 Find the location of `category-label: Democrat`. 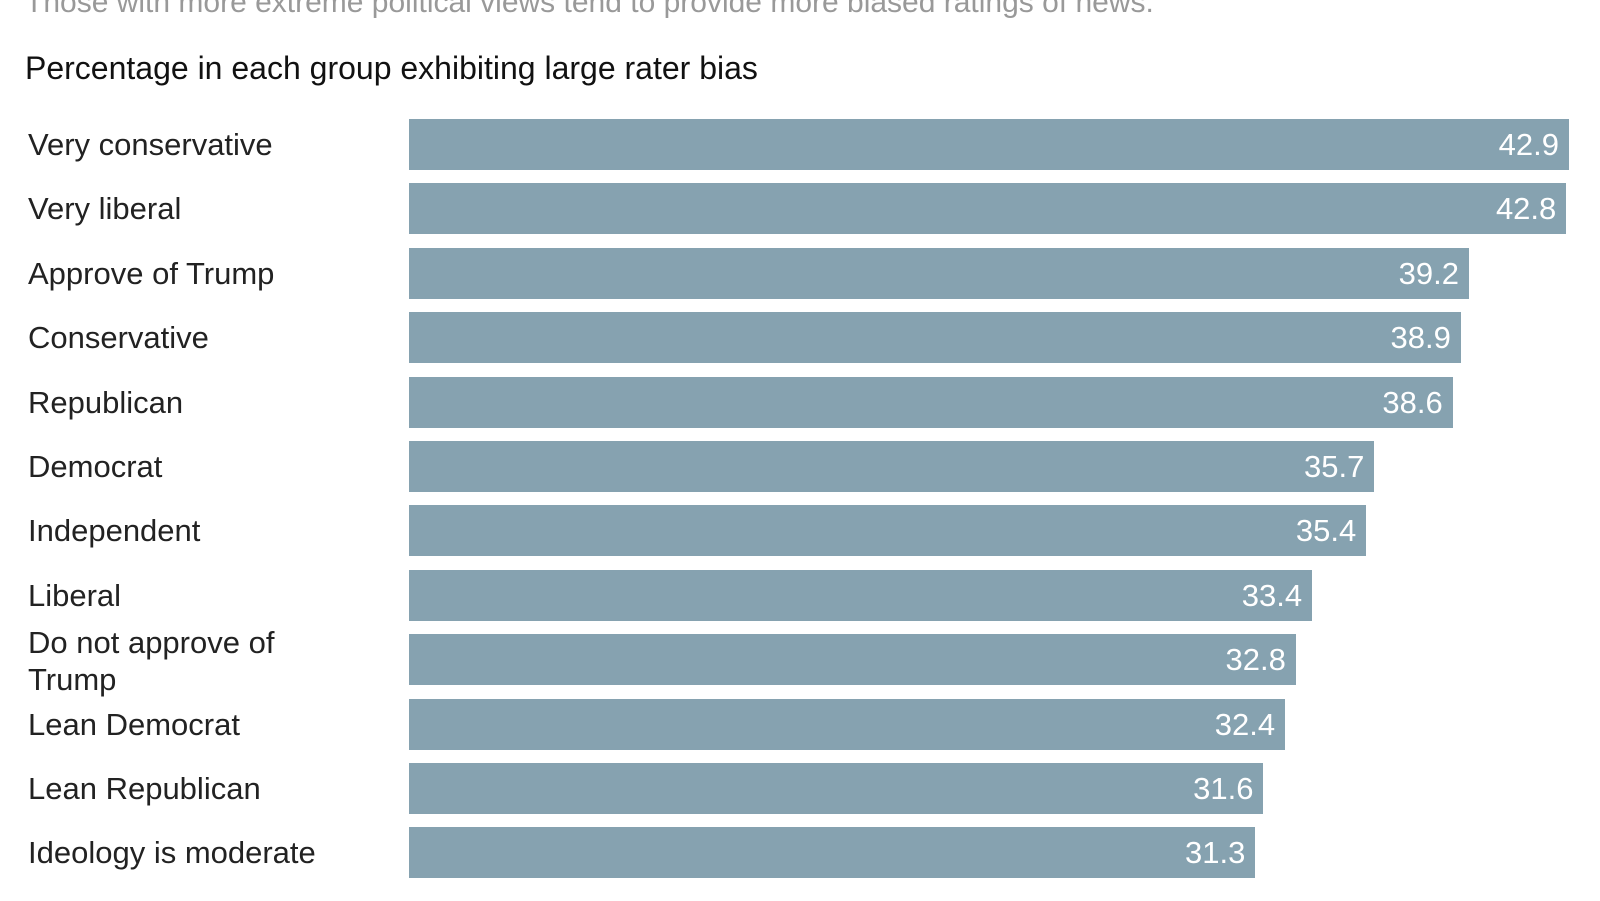

category-label: Democrat is located at coordinates (95, 466).